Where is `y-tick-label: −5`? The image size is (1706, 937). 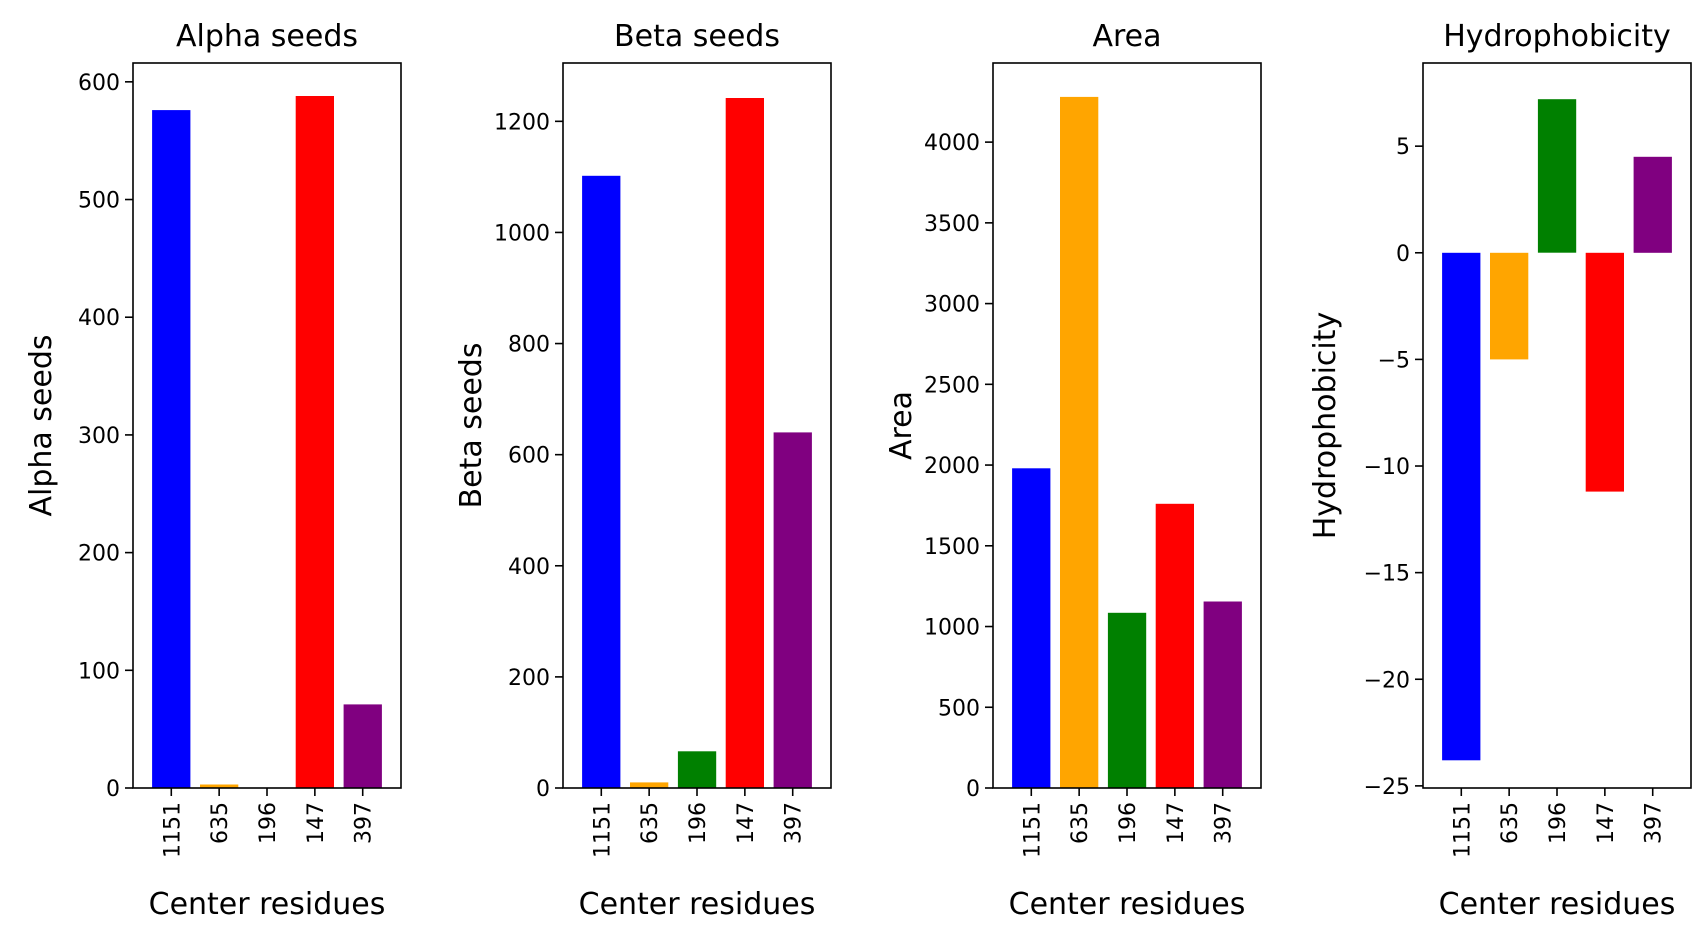
y-tick-label: −5 is located at coordinates (1394, 360).